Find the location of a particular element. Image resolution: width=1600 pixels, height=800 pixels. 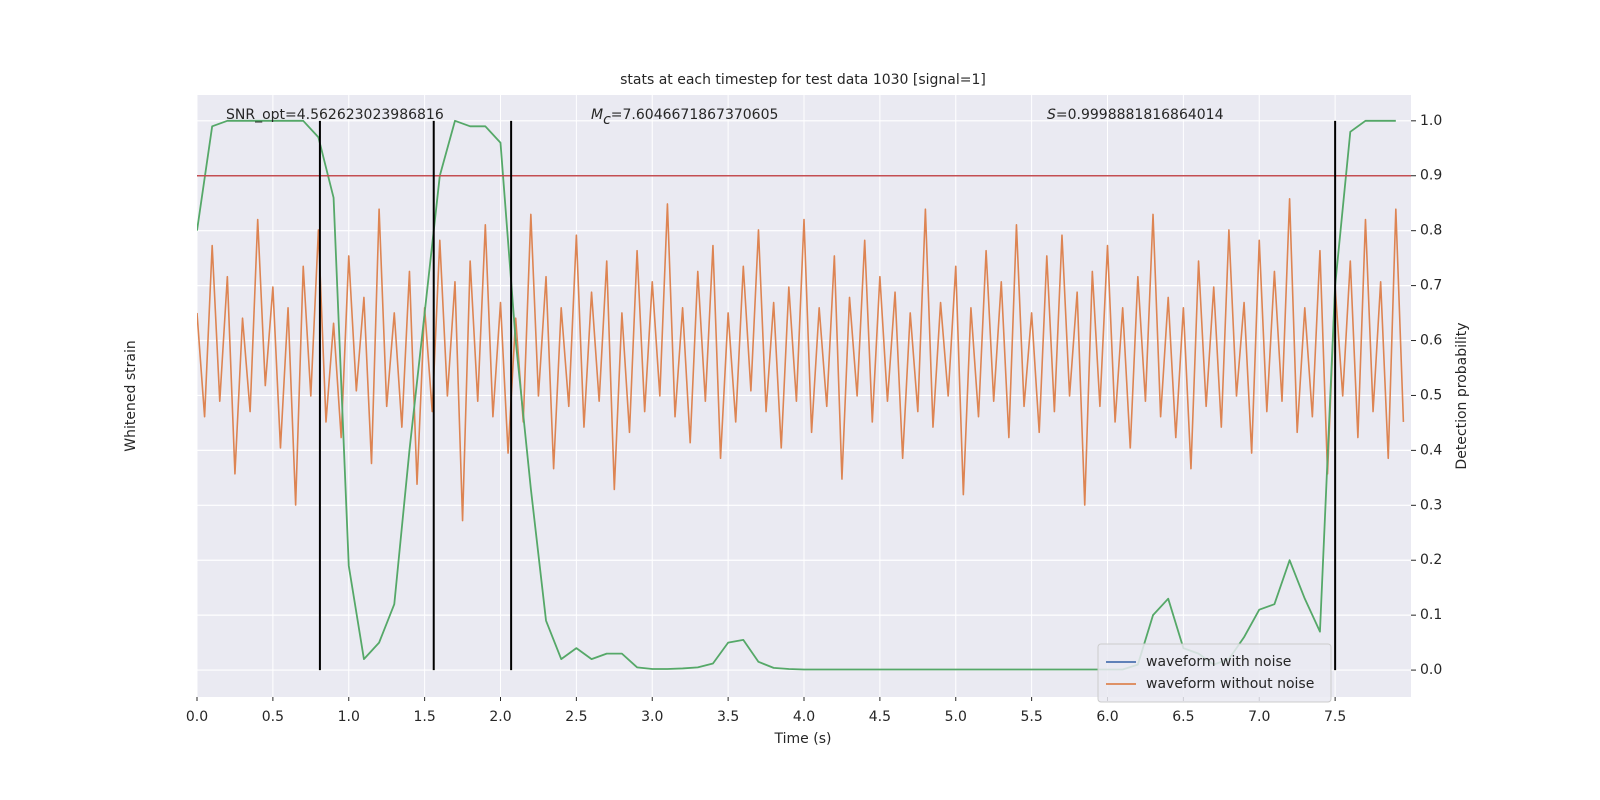

y2-tick-label: 0.7 is located at coordinates (1431, 286).